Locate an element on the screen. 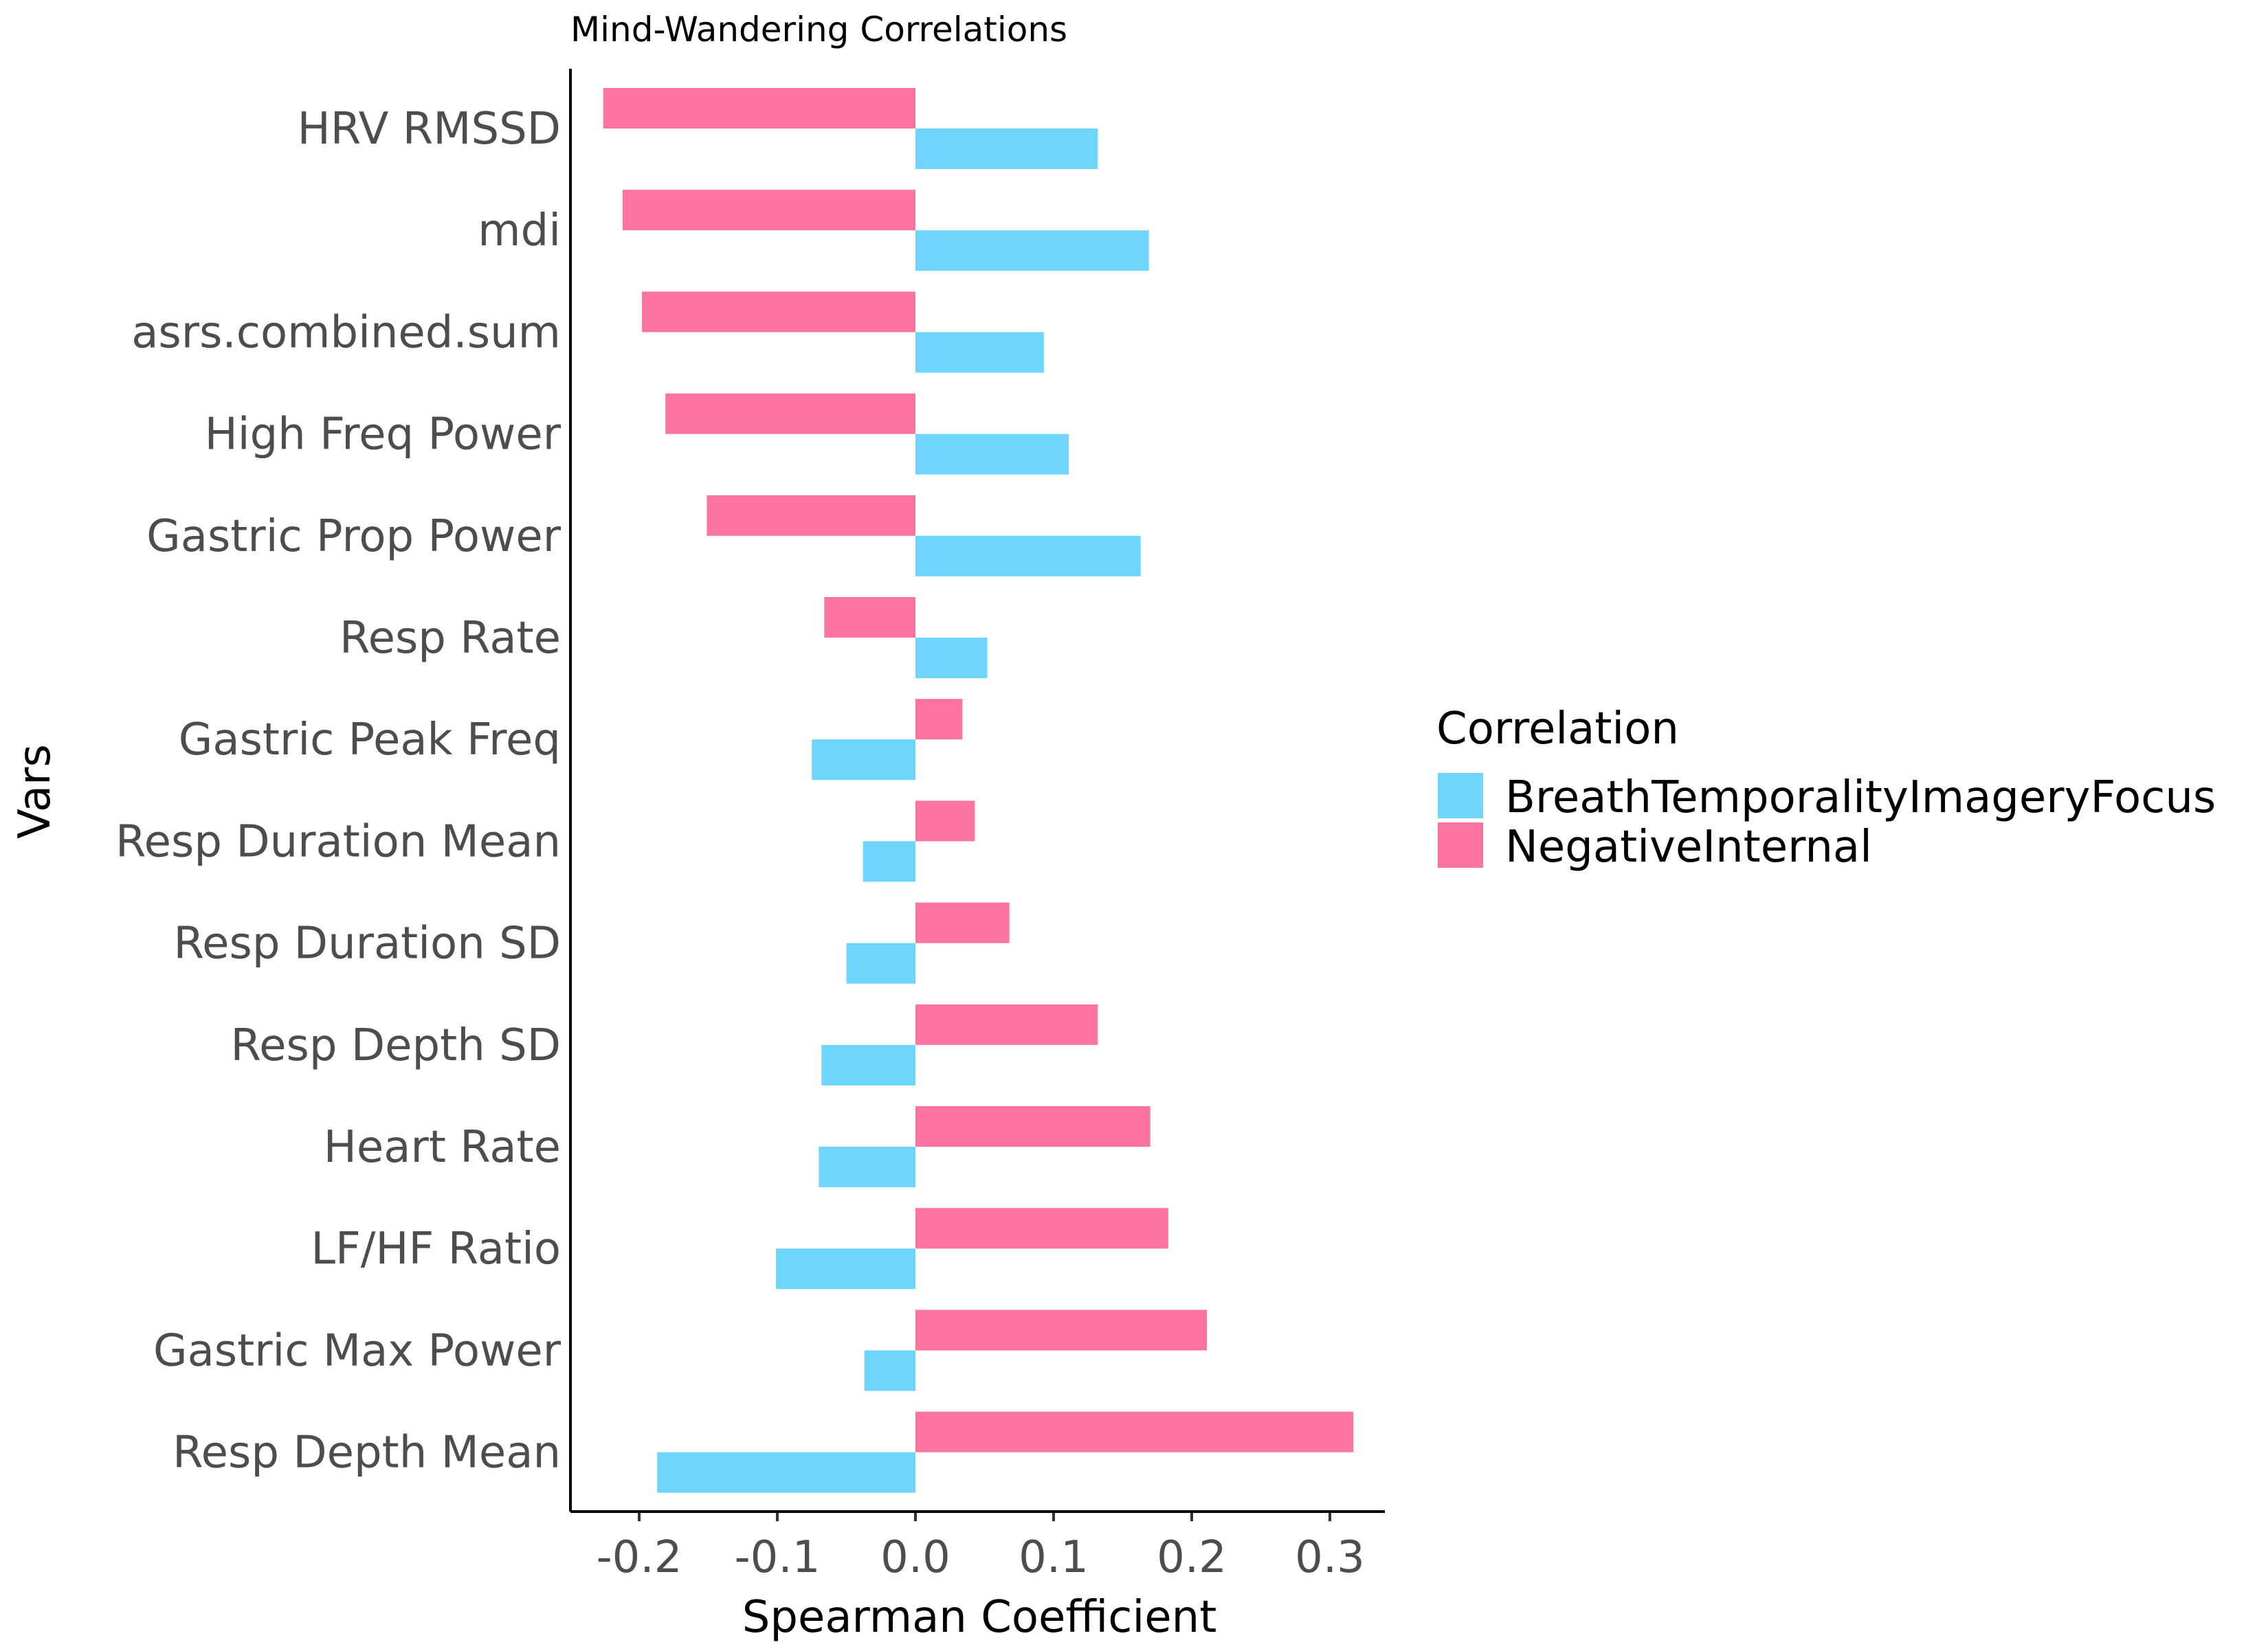 This screenshot has height=1649, width=2268. chart-title: Mind-Wandering Correlations is located at coordinates (818, 29).